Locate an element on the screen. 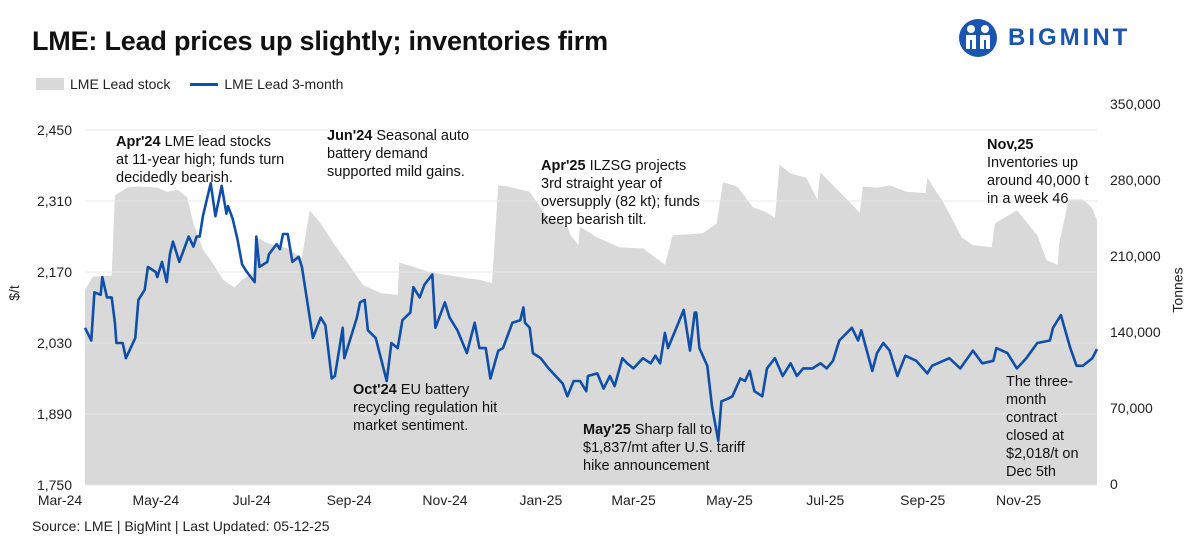 The height and width of the screenshot is (553, 1193). bigmint-logo: BIGMINT is located at coordinates (1044, 38).